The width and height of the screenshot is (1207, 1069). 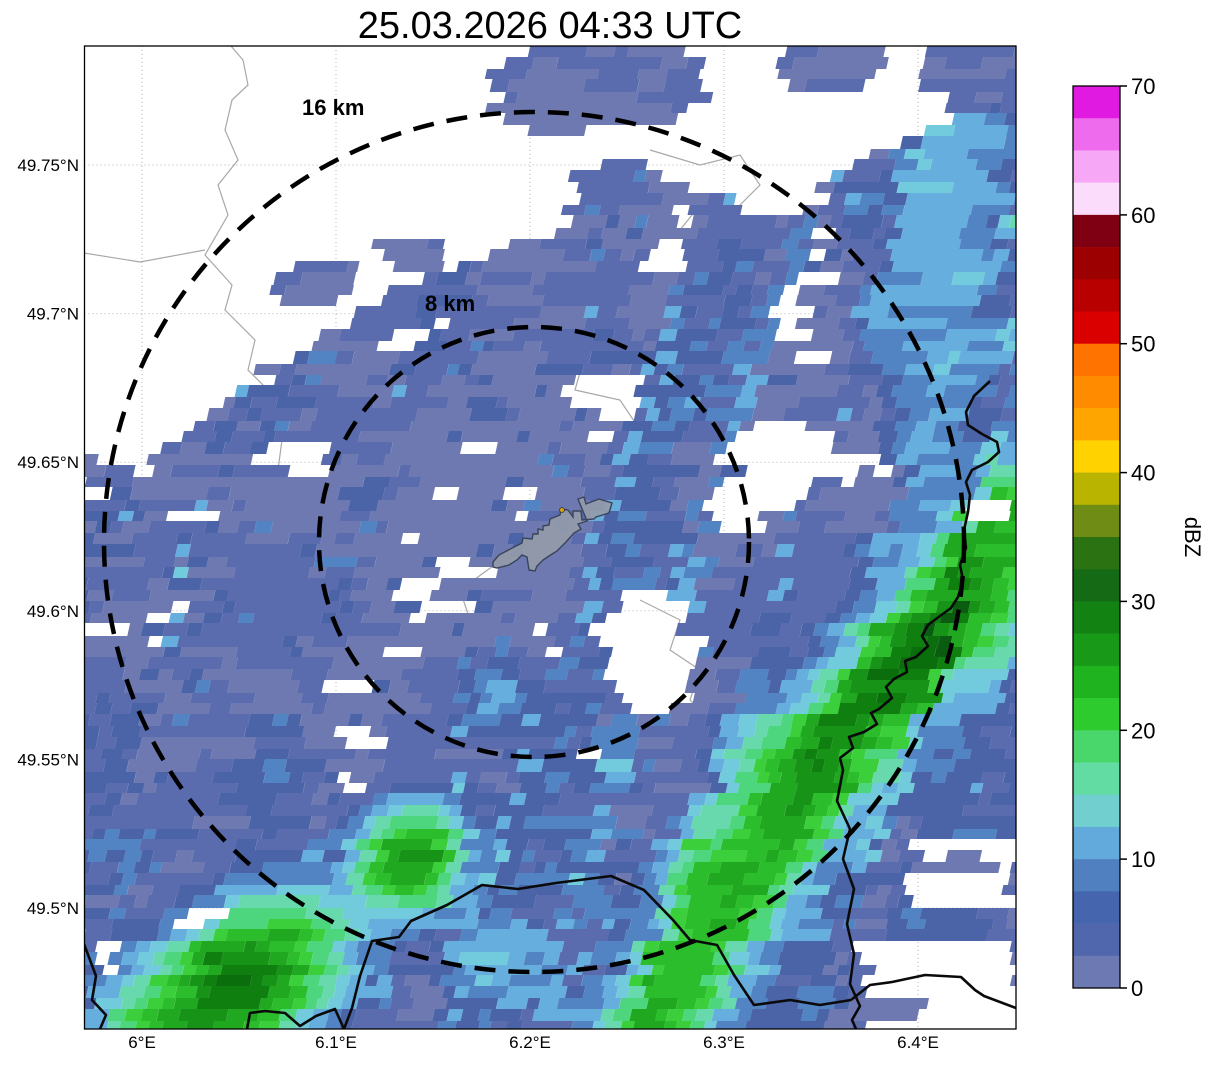 What do you see at coordinates (530, 1042) in the screenshot?
I see `svg-text: 6.2°E` at bounding box center [530, 1042].